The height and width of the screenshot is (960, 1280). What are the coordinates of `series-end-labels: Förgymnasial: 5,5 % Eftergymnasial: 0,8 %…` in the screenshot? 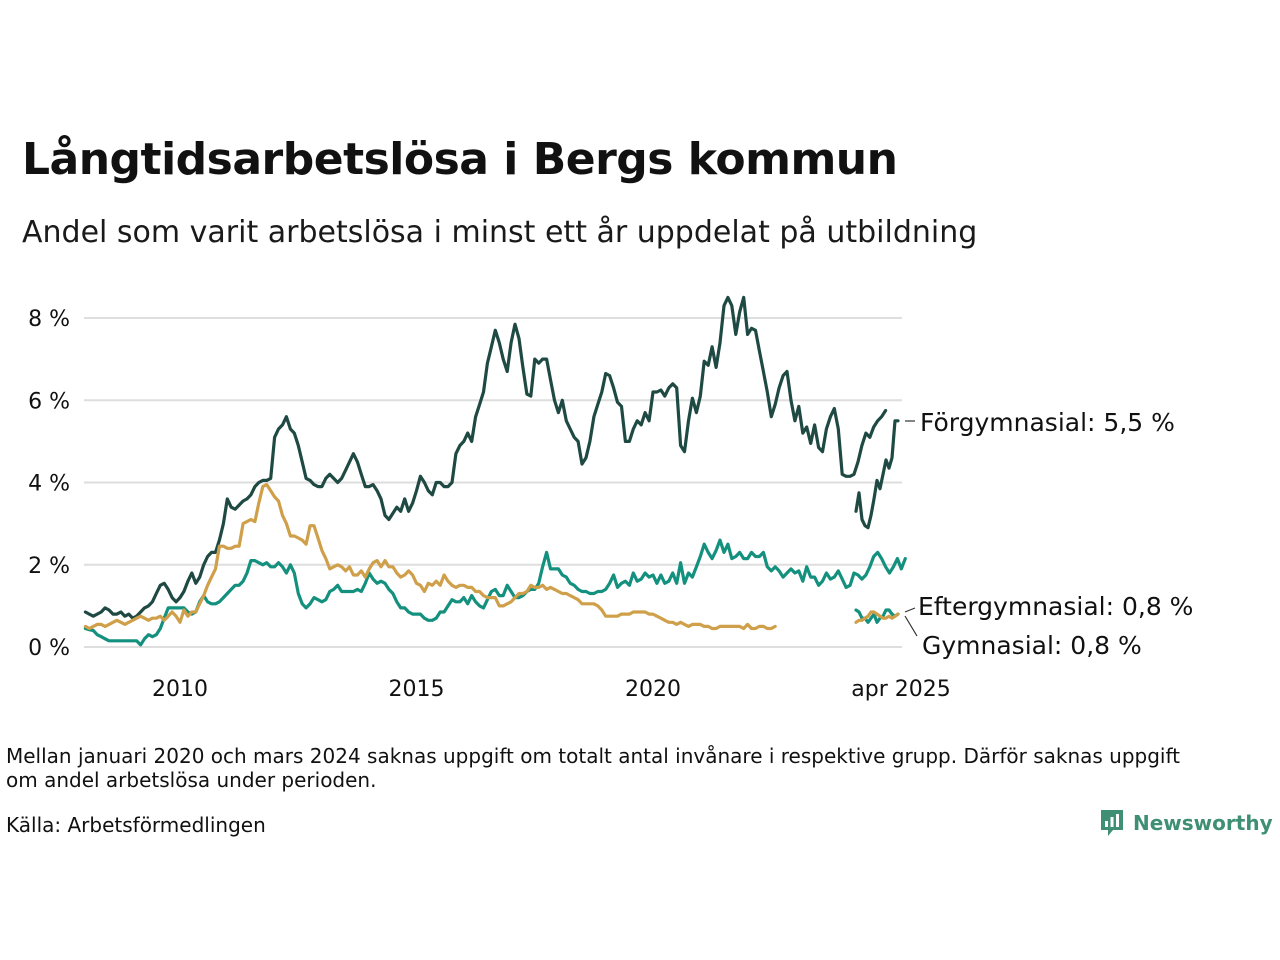 It's located at (1048, 534).